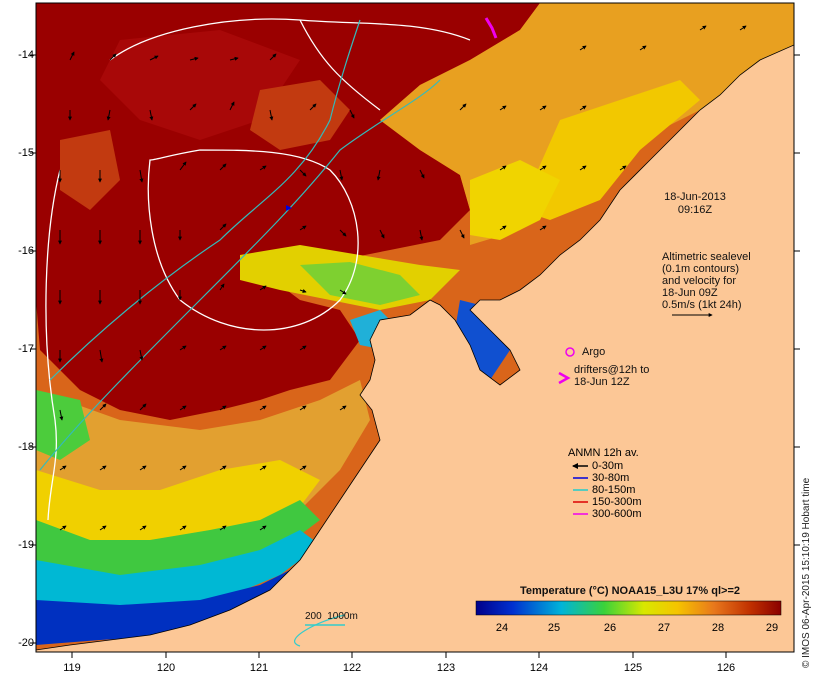 The width and height of the screenshot is (820, 680). Describe the element at coordinates (580, 489) in the screenshot. I see `legend-arrows` at that location.